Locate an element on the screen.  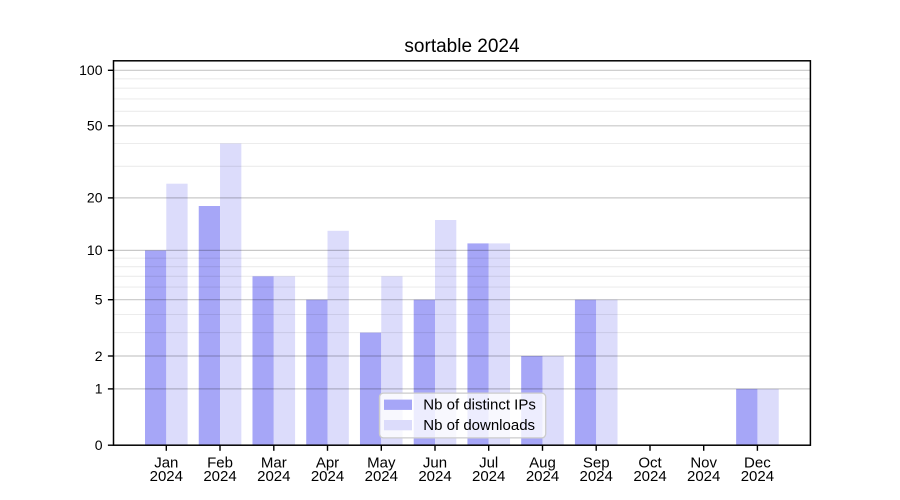
svg-text: Nb of distinct IPs is located at coordinates (479, 405).